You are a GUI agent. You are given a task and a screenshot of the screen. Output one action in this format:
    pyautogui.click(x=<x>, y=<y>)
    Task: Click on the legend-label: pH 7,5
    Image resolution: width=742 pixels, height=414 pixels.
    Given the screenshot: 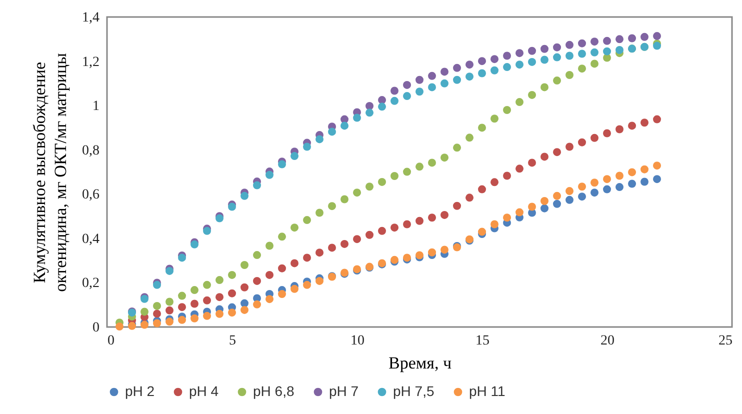 What is the action you would take?
    pyautogui.click(x=413, y=391)
    